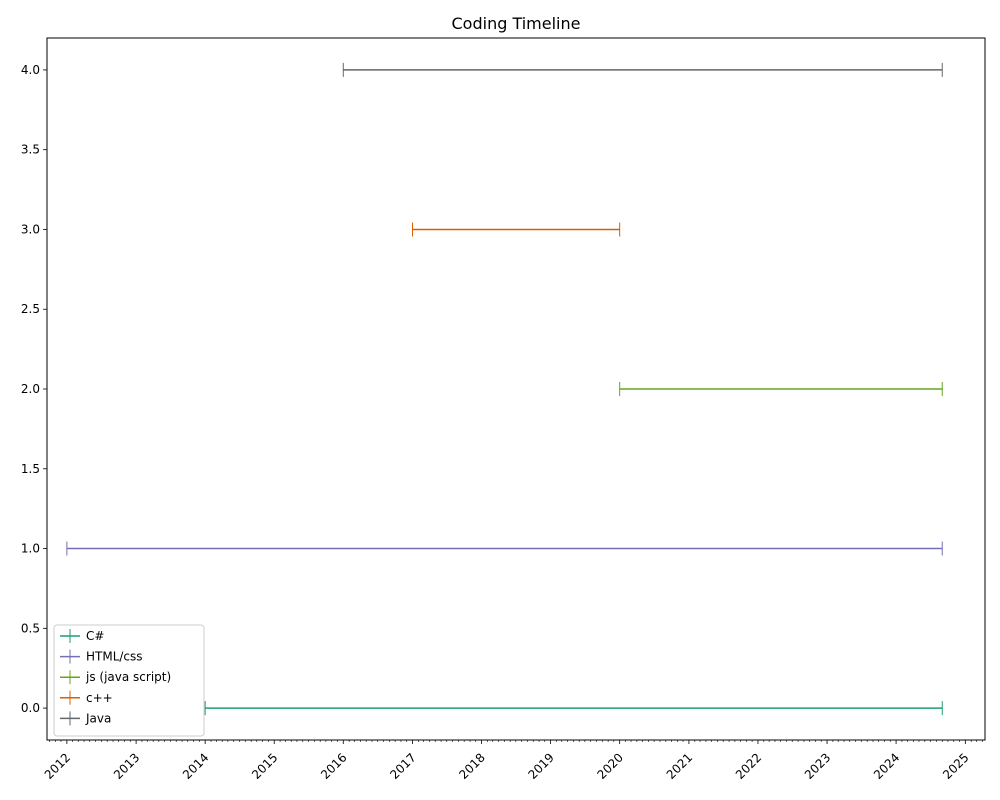 The image size is (1000, 800). I want to click on x-tick-label: 2017, so click(402, 765).